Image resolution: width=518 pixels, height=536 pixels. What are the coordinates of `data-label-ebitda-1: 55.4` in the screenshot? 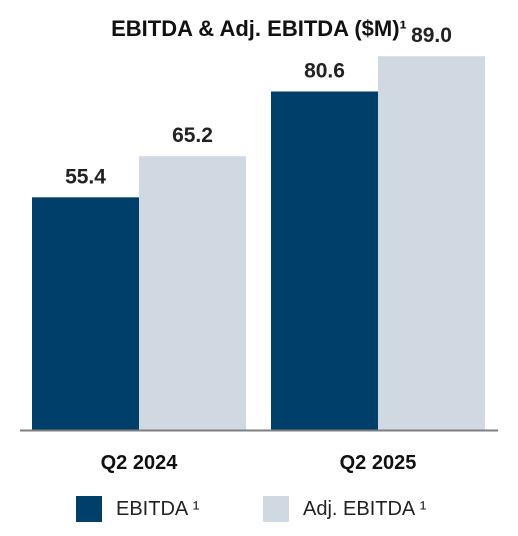 It's located at (85, 176).